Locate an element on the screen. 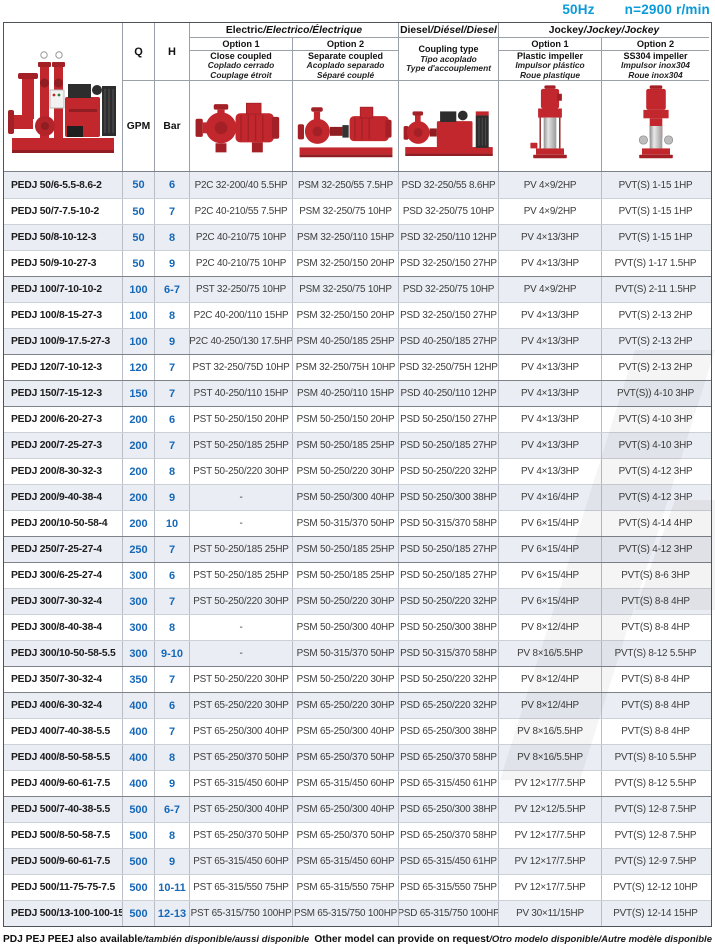  model-cell: PEDJ 50/9-10-27-3 is located at coordinates (63, 263).